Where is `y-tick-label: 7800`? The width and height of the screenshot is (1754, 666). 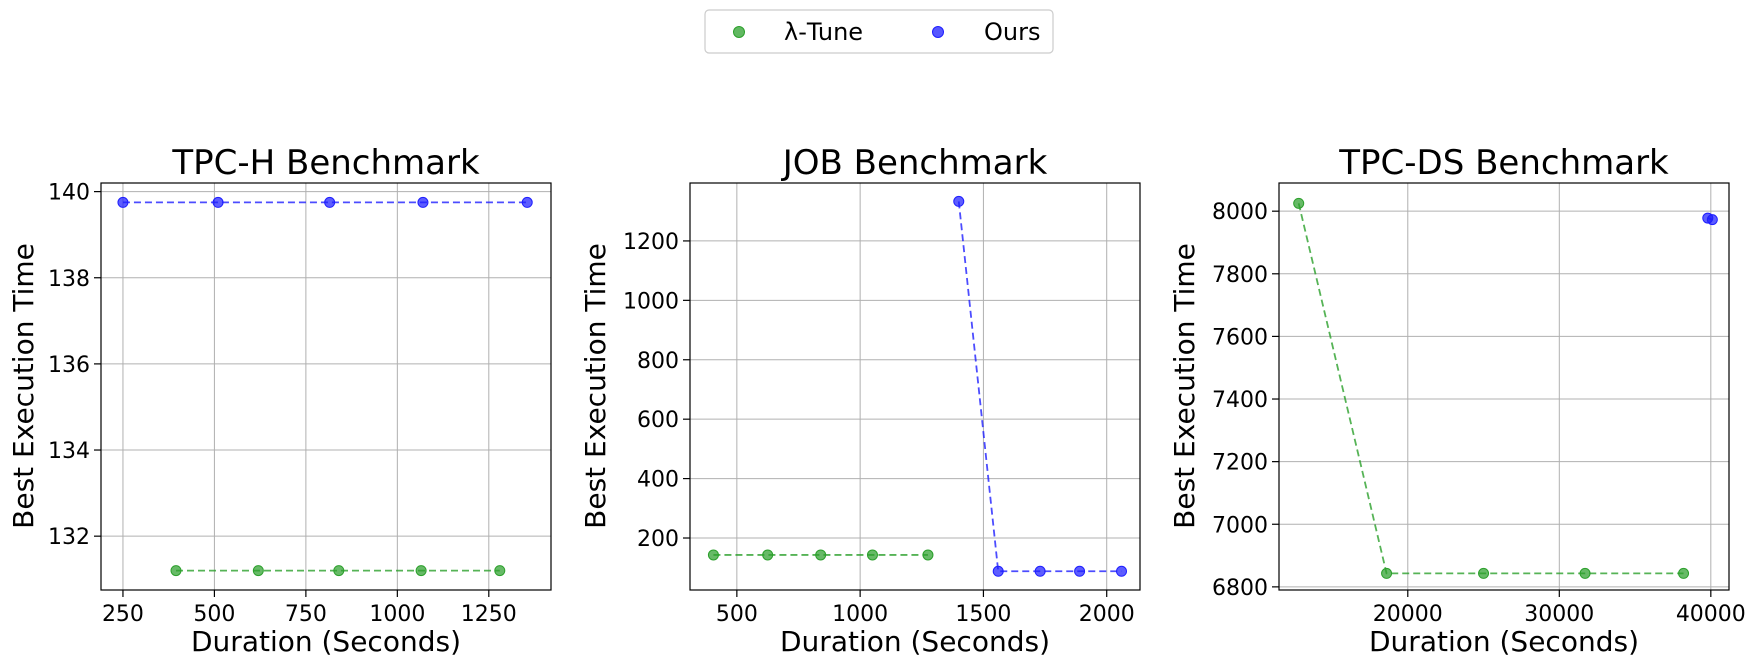 y-tick-label: 7800 is located at coordinates (1240, 275).